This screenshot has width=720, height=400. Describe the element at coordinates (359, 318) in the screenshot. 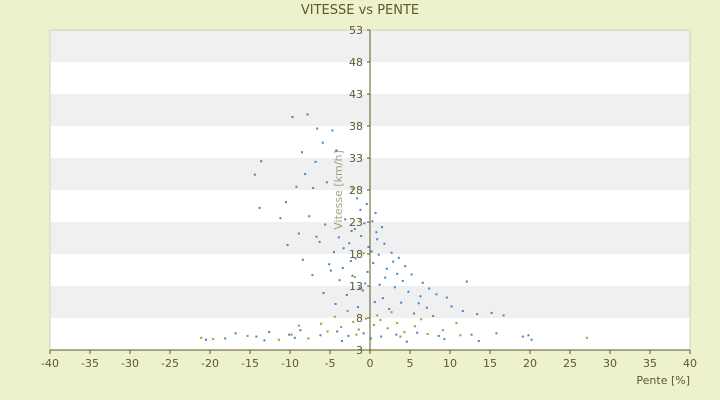

I see `y-tick-label: 8` at that location.